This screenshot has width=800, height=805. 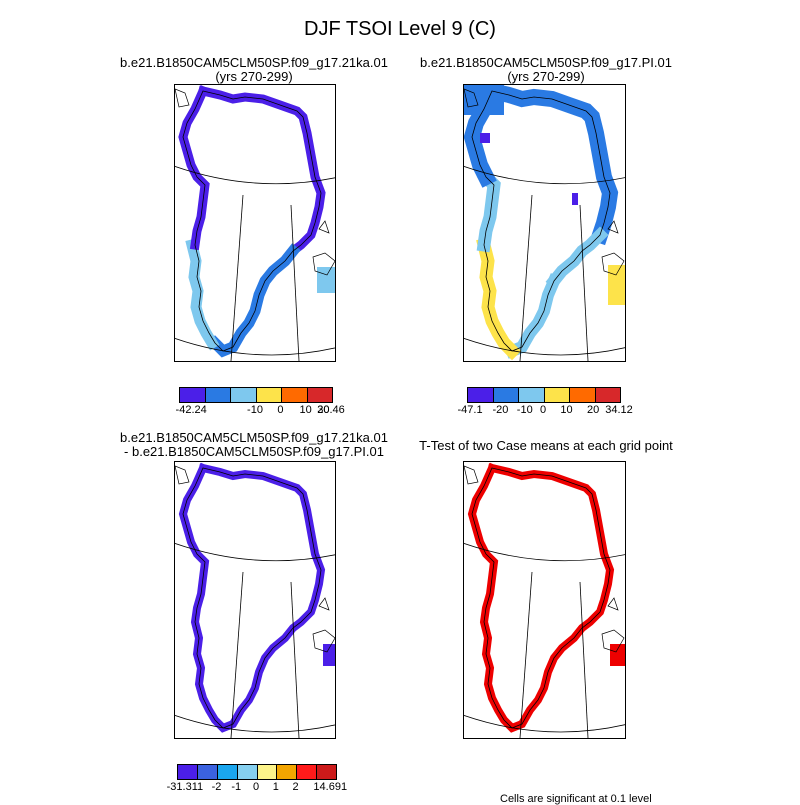 What do you see at coordinates (254, 451) in the screenshot?
I see `panel3-title-line2: - b.e21.B1850CAM5CLM50SP.f09_g17.PI.01` at bounding box center [254, 451].